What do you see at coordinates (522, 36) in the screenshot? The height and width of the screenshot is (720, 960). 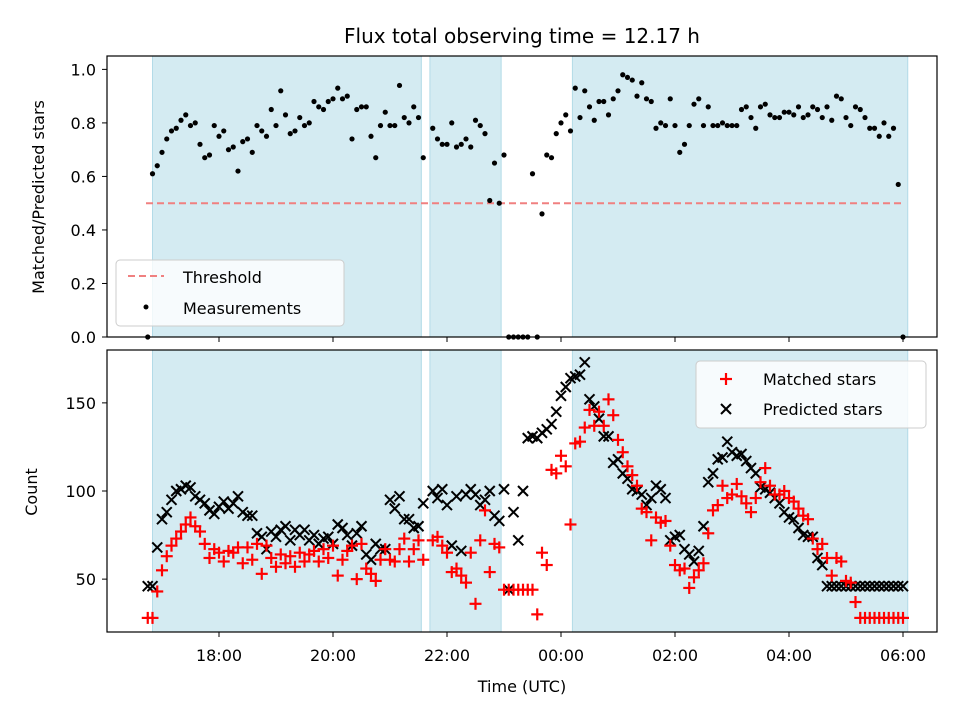 I see `chart-title: Flux total observing time = 12.17 h` at bounding box center [522, 36].